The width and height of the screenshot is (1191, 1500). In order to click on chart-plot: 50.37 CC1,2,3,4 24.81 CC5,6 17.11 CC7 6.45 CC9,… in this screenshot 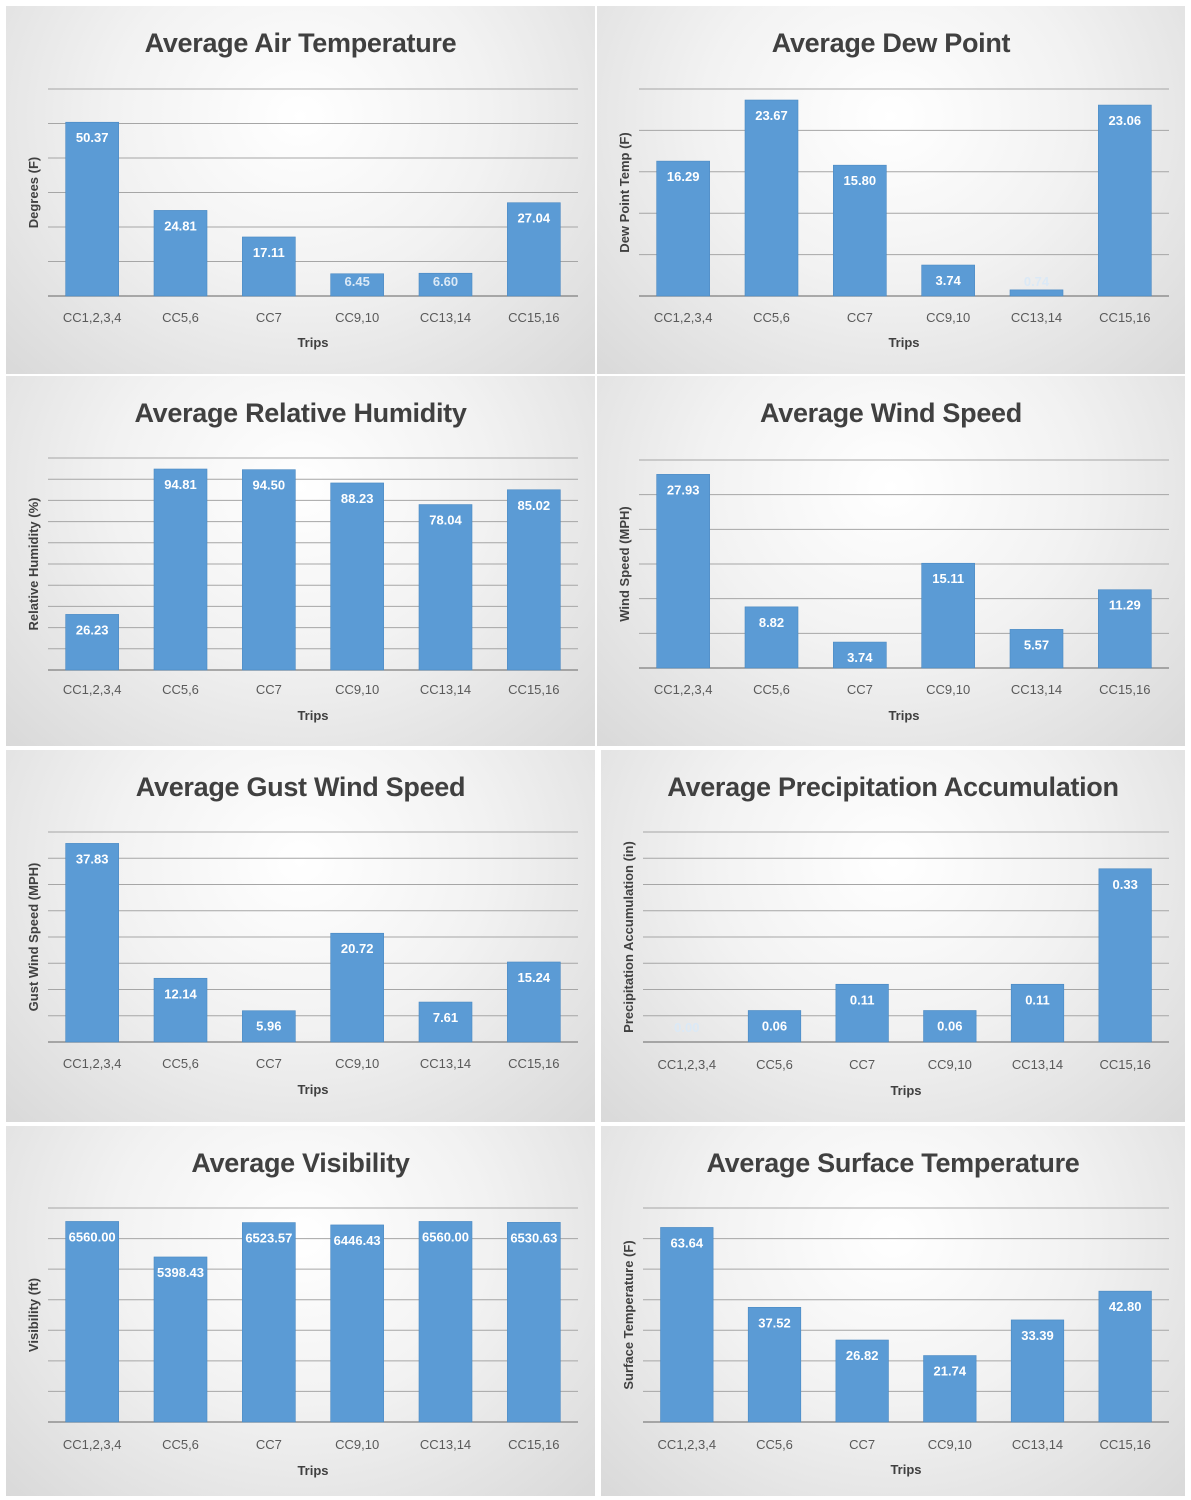, I will do `click(302, 219)`.